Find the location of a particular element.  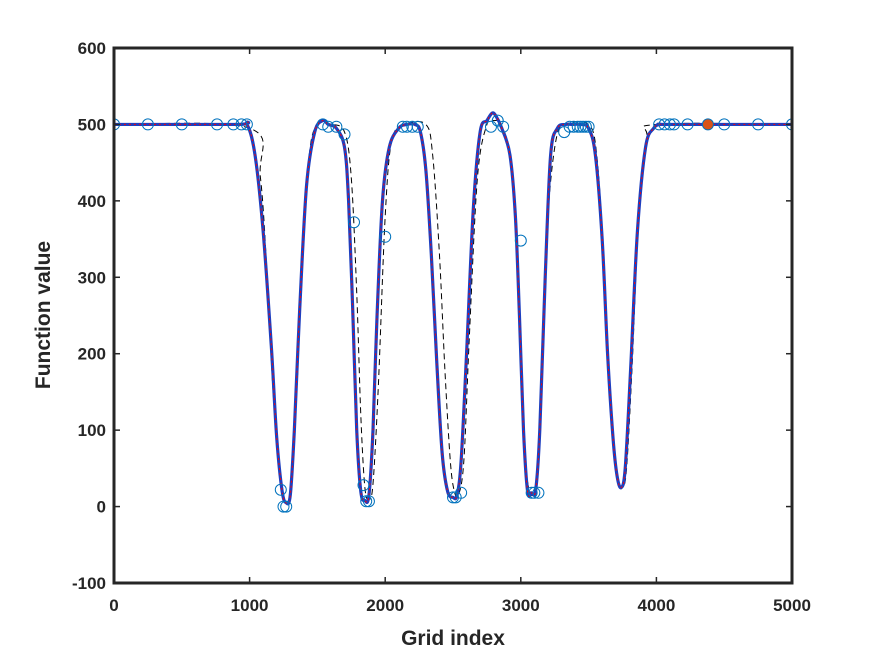

y-tick-label: -100 is located at coordinates (89, 583).